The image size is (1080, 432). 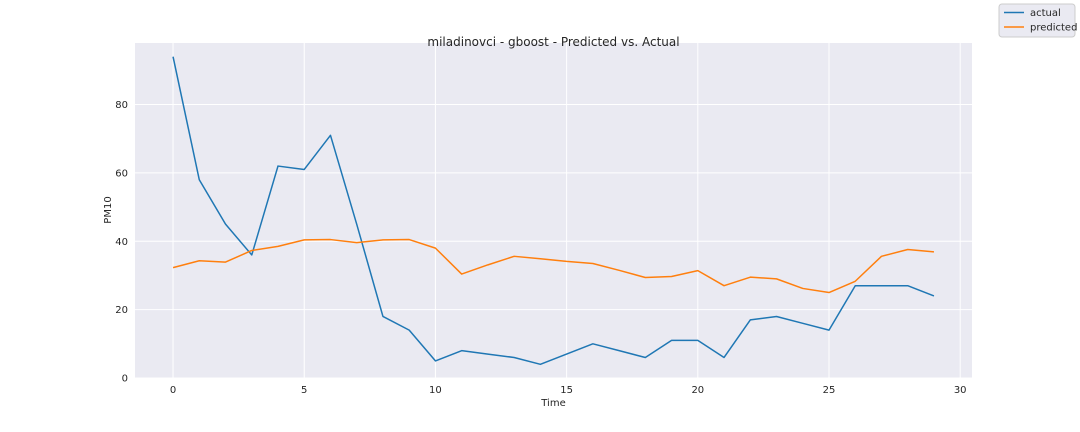 What do you see at coordinates (435, 390) in the screenshot?
I see `x-tick-label: 10` at bounding box center [435, 390].